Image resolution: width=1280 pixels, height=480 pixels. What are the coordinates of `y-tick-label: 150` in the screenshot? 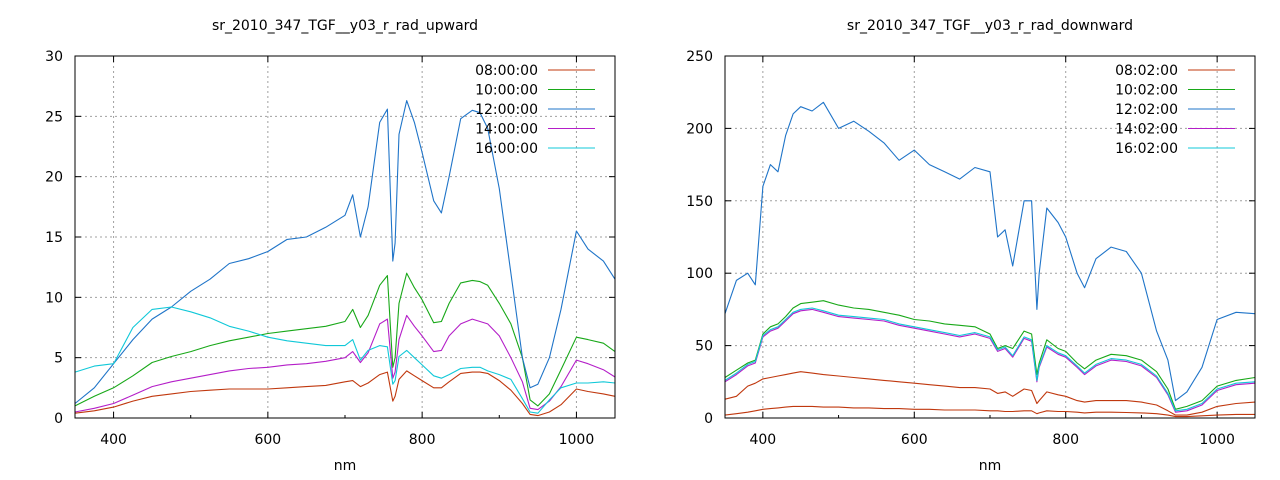 It's located at (699, 202).